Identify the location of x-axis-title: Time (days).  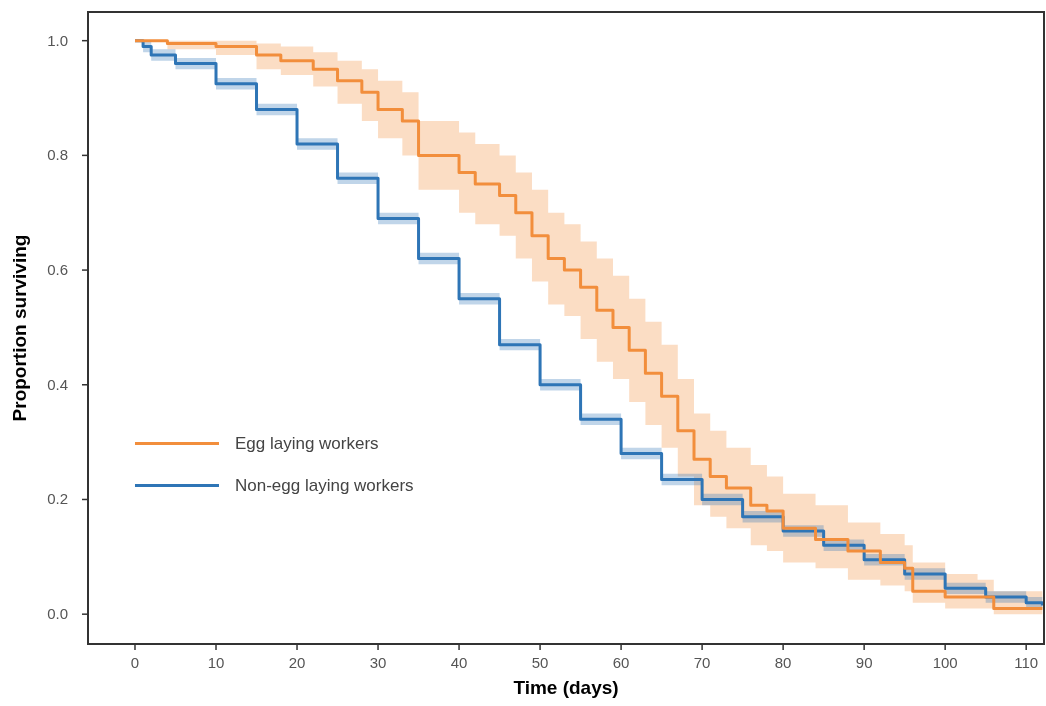
(566, 687).